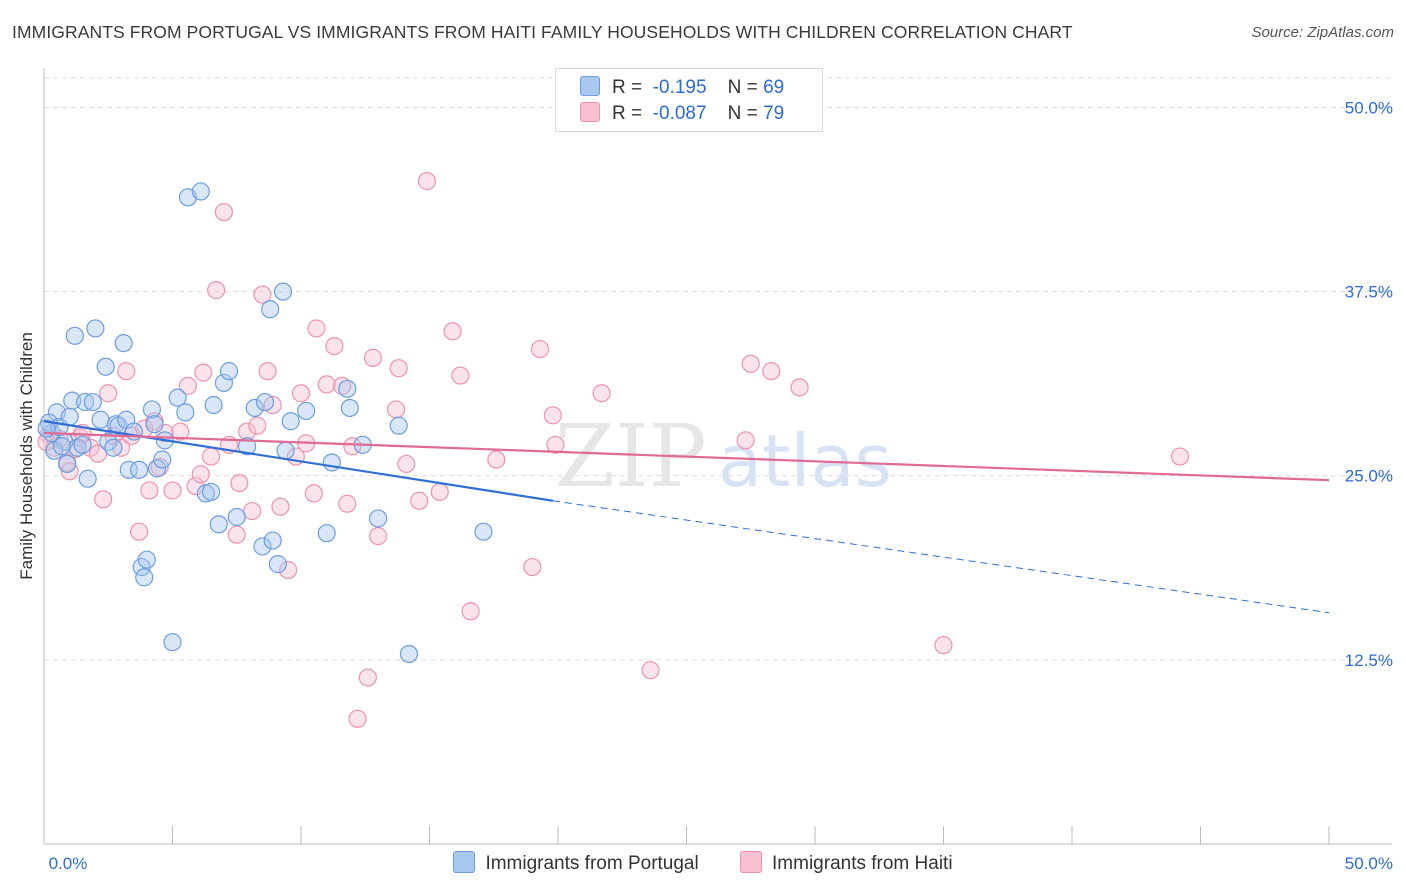  I want to click on legend-row-portugal: R = -0.195 N = 69, so click(682, 88).